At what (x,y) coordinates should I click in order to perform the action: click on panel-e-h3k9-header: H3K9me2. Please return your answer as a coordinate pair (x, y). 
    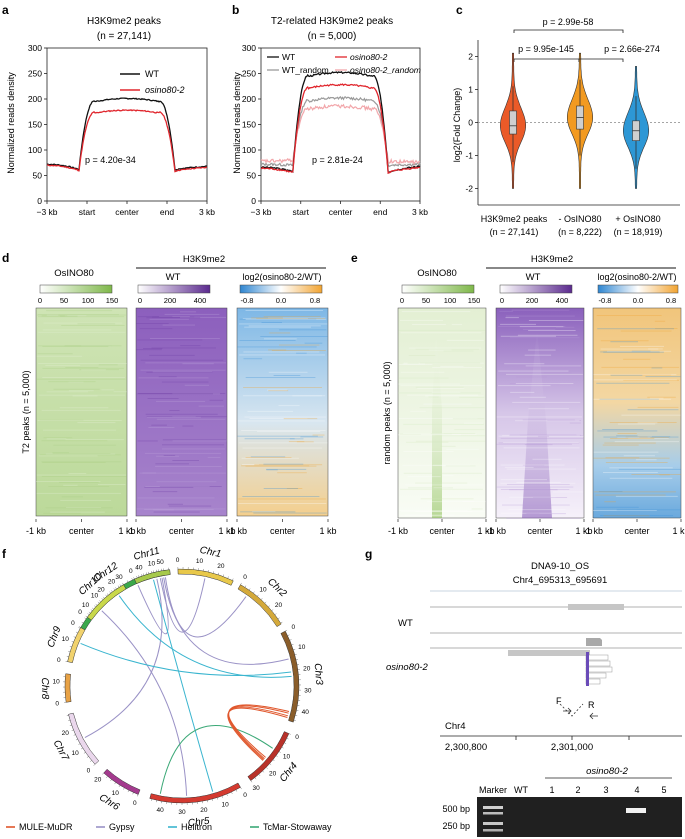
    Looking at the image, I should click on (552, 259).